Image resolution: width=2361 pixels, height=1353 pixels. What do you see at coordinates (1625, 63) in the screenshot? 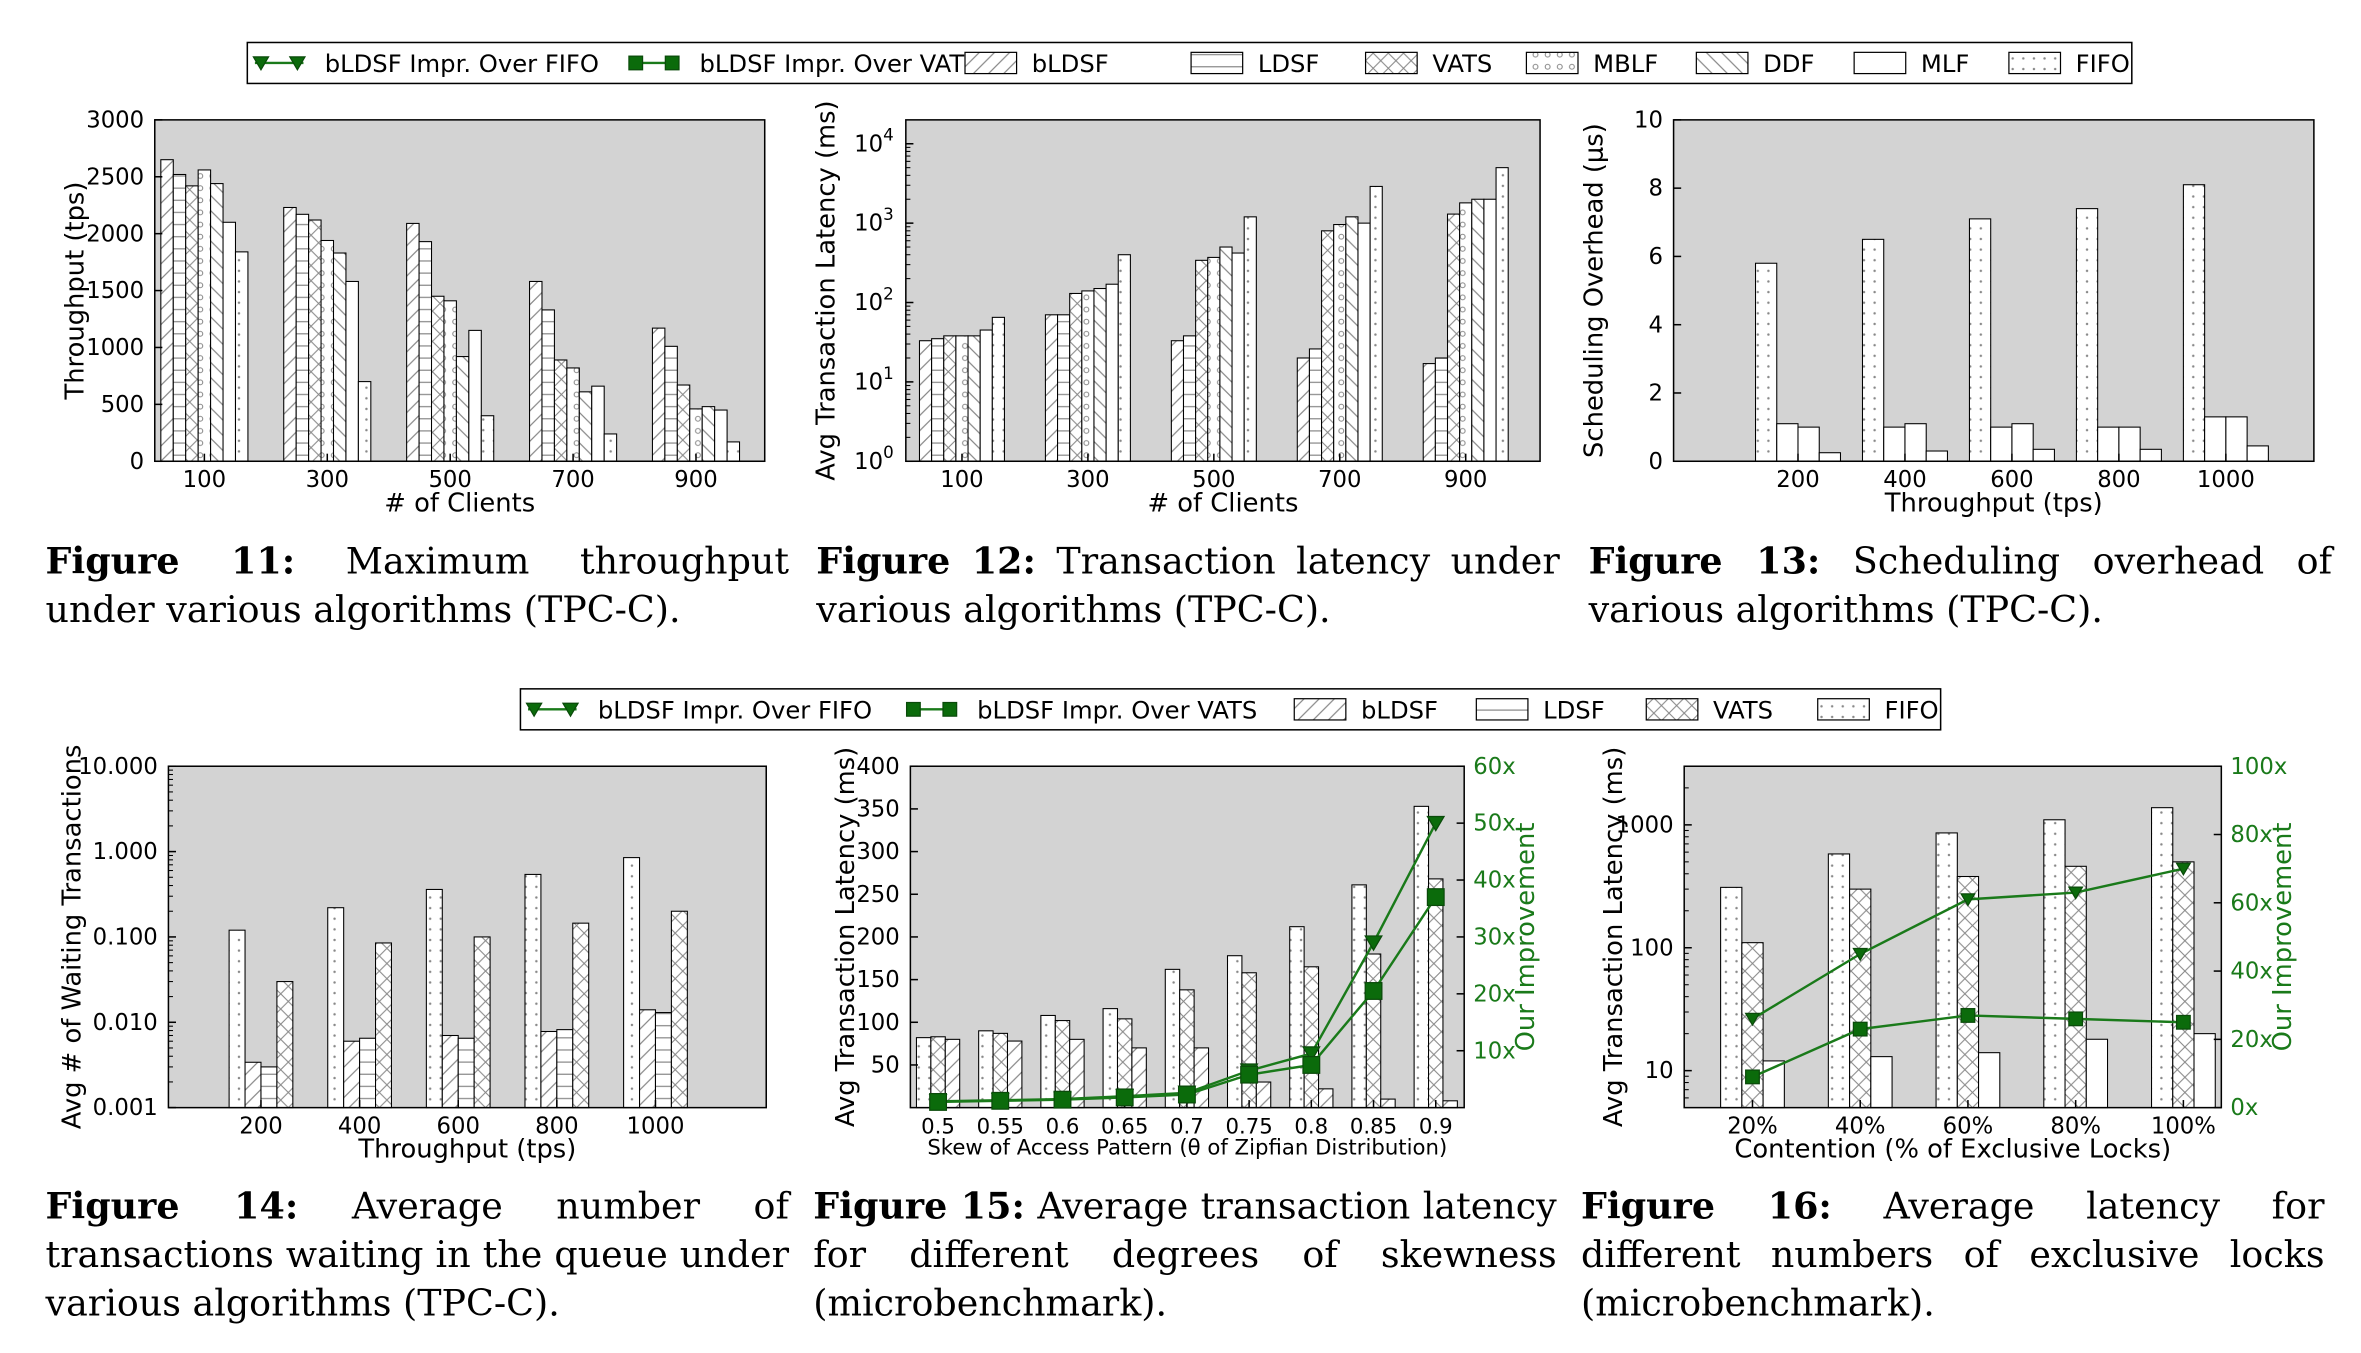
I see `legend-label: MBLF` at bounding box center [1625, 63].